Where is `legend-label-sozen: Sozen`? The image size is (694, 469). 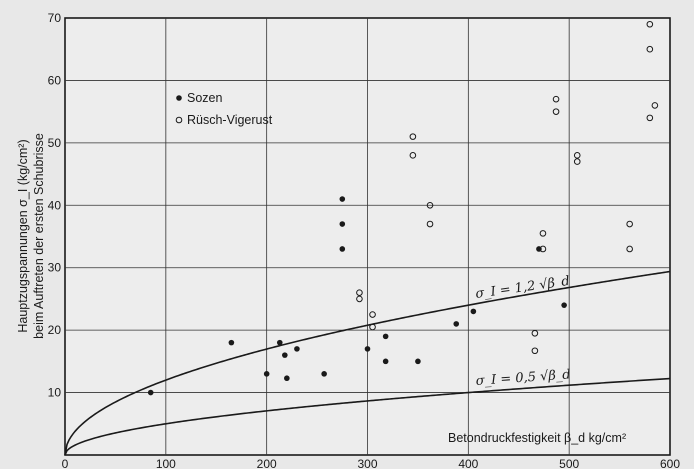 legend-label-sozen: Sozen is located at coordinates (204, 98).